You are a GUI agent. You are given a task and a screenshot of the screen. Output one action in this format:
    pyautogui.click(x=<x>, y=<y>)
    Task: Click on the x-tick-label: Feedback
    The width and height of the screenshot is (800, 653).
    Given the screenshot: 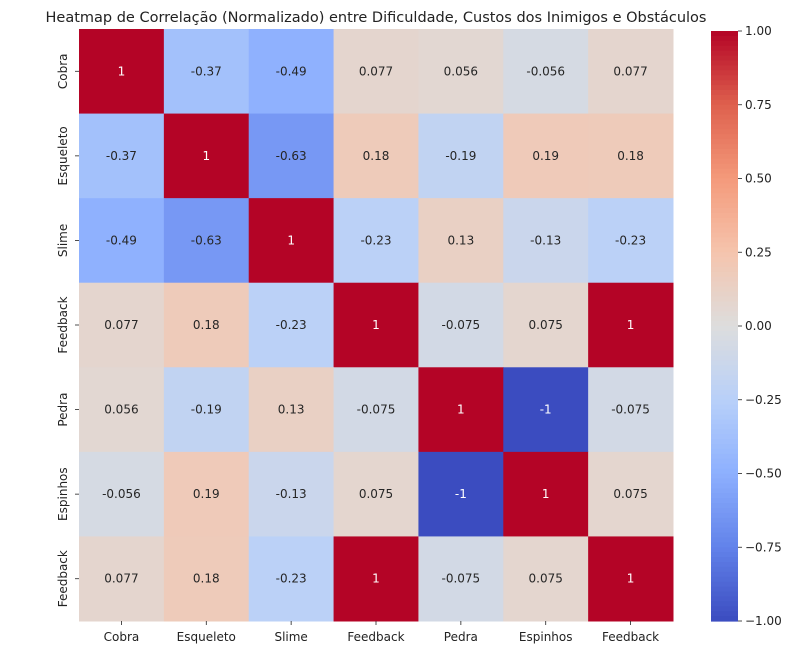 What is the action you would take?
    pyautogui.click(x=375, y=637)
    